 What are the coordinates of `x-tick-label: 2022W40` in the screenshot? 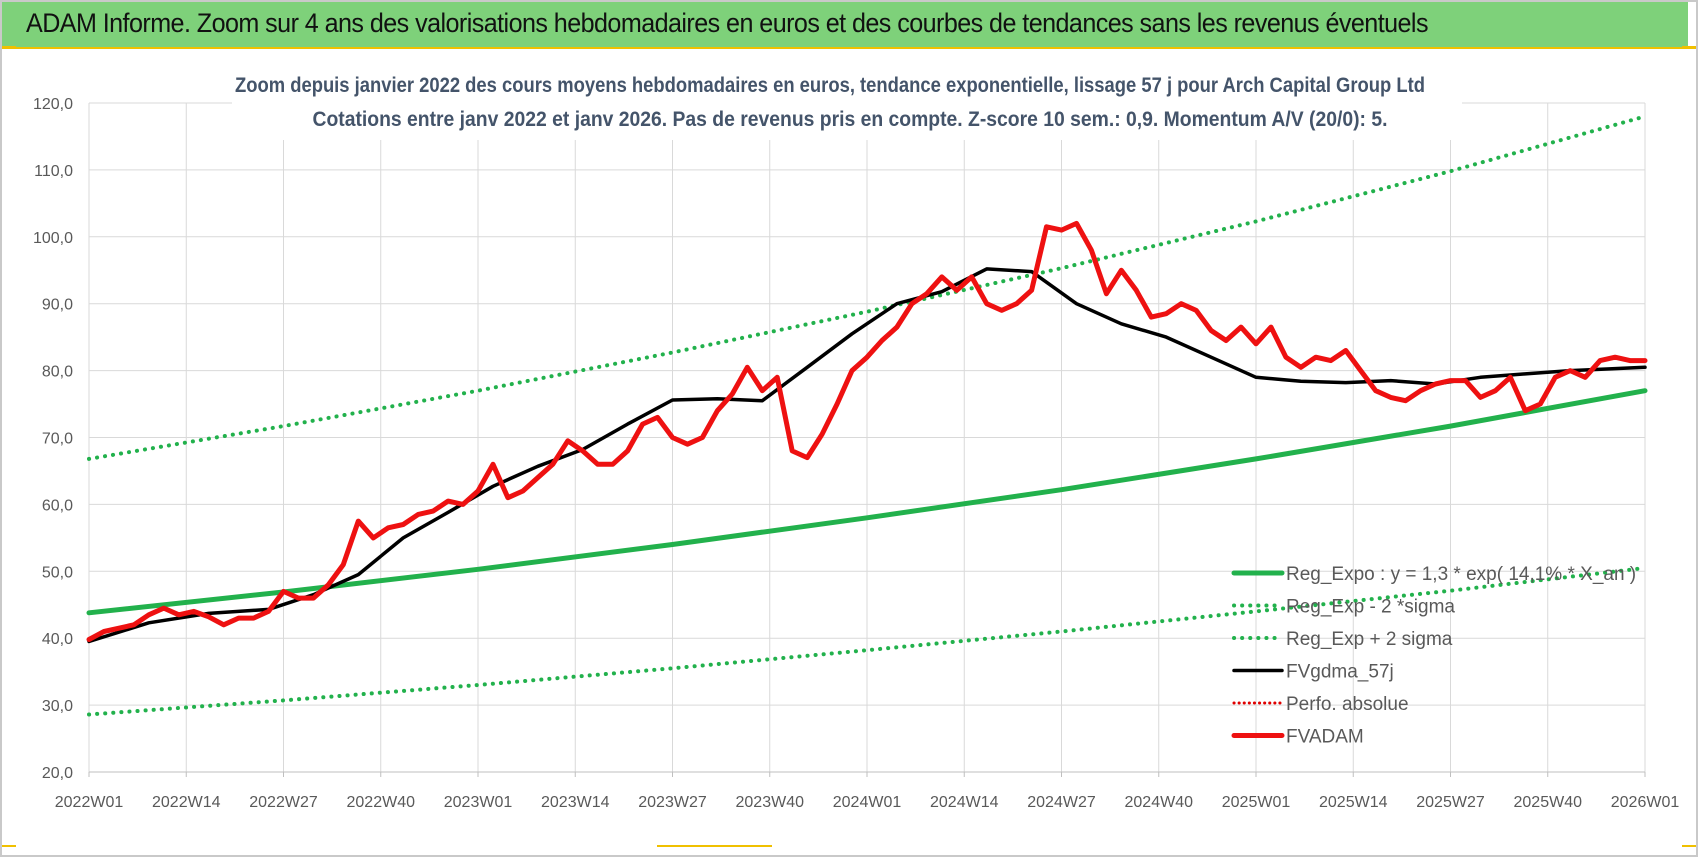 It's located at (381, 802).